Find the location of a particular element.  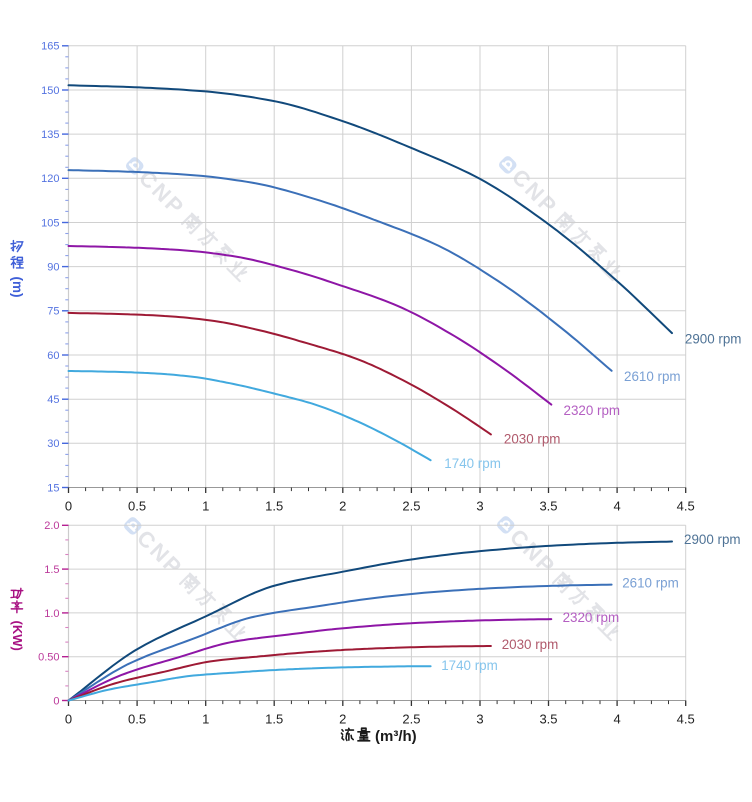

svg-text: 1.0 is located at coordinates (51, 614).